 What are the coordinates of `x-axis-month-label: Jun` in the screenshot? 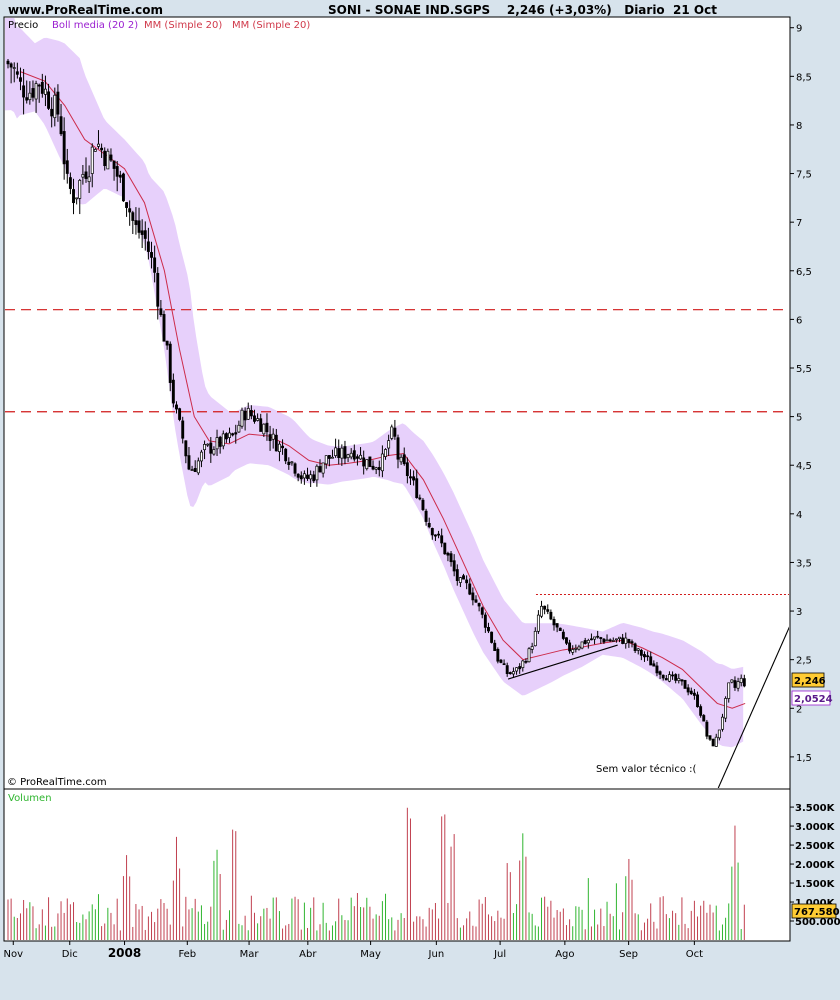 It's located at (436, 954).